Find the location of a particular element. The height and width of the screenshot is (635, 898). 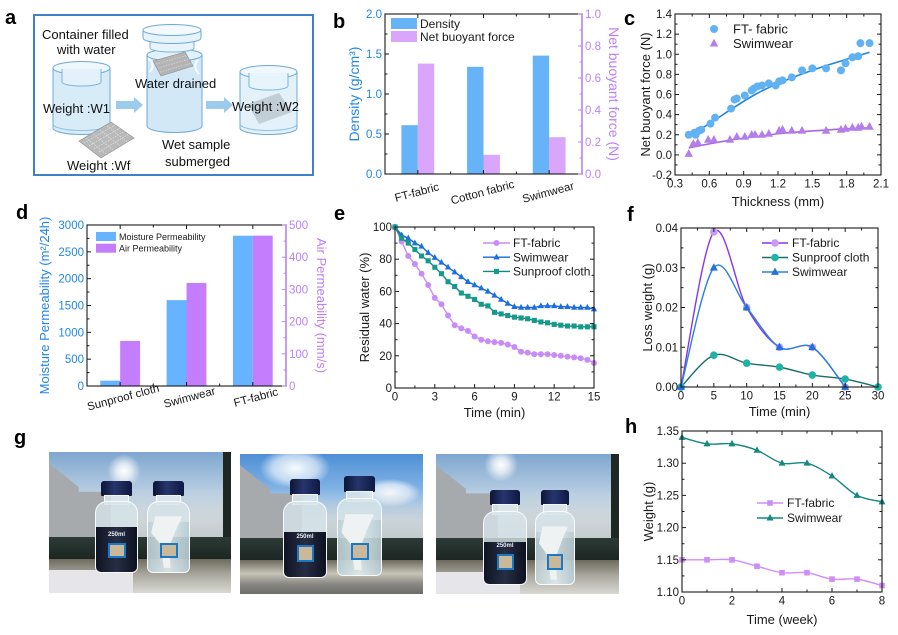

panel-label-d: d is located at coordinates (22, 213).